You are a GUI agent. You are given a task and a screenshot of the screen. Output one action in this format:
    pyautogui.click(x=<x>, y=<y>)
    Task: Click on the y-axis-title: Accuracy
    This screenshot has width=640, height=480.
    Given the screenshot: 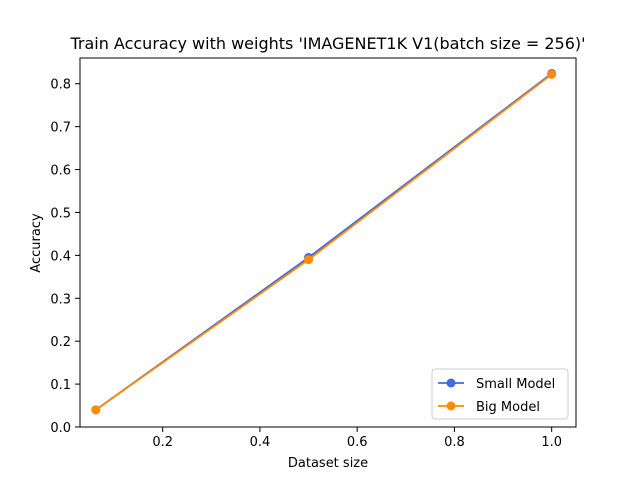 What is the action you would take?
    pyautogui.click(x=36, y=243)
    